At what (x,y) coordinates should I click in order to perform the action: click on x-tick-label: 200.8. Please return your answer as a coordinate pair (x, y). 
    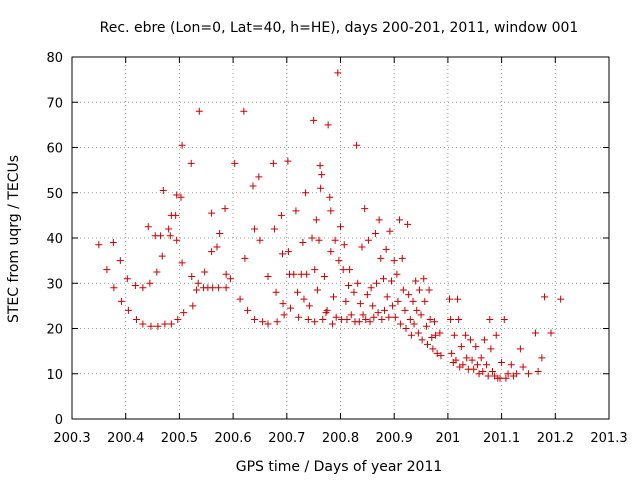
    Looking at the image, I should click on (340, 438).